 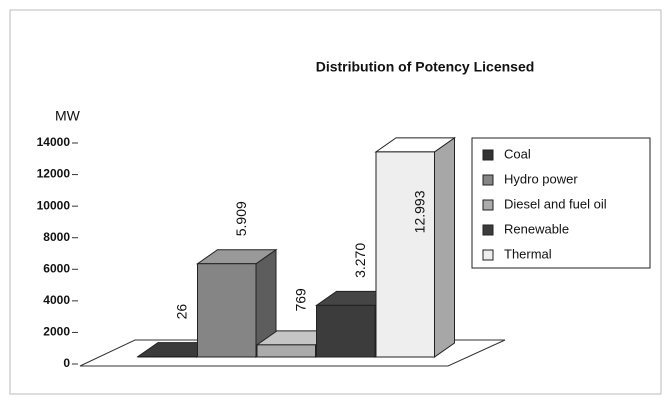 What do you see at coordinates (241, 218) in the screenshot?
I see `data-label: 5.909` at bounding box center [241, 218].